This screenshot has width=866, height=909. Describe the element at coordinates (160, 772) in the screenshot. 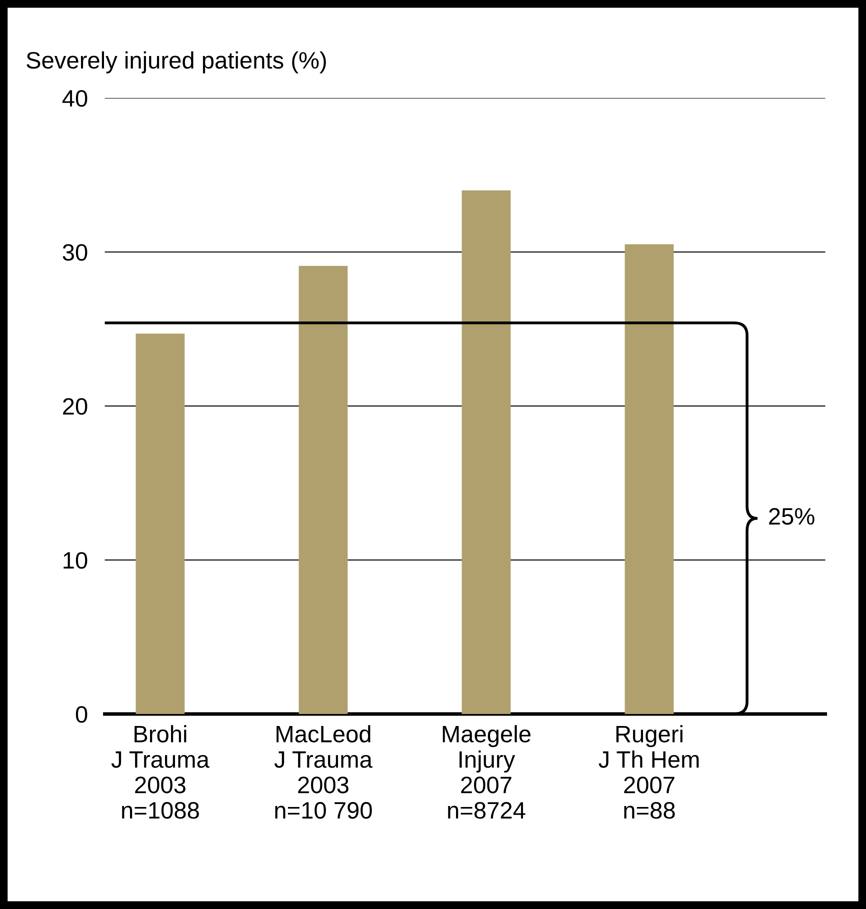

I see `x-tick-label: Brohi J Trauma 2003 n=1088` at that location.